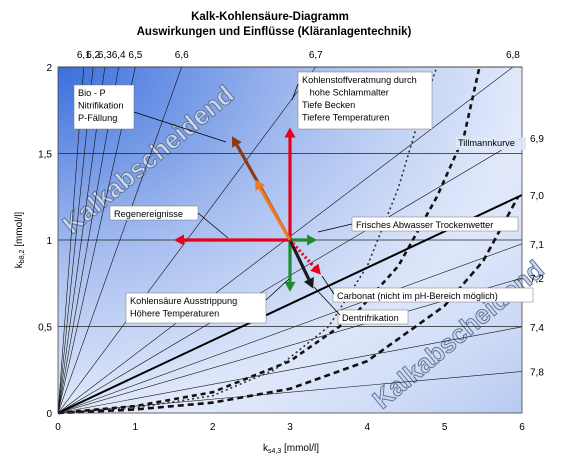 This screenshot has height=466, width=564. Describe the element at coordinates (345, 118) in the screenshot. I see `annotation-kohlenstoff-line-3: Tiefere Temperaturen` at that location.